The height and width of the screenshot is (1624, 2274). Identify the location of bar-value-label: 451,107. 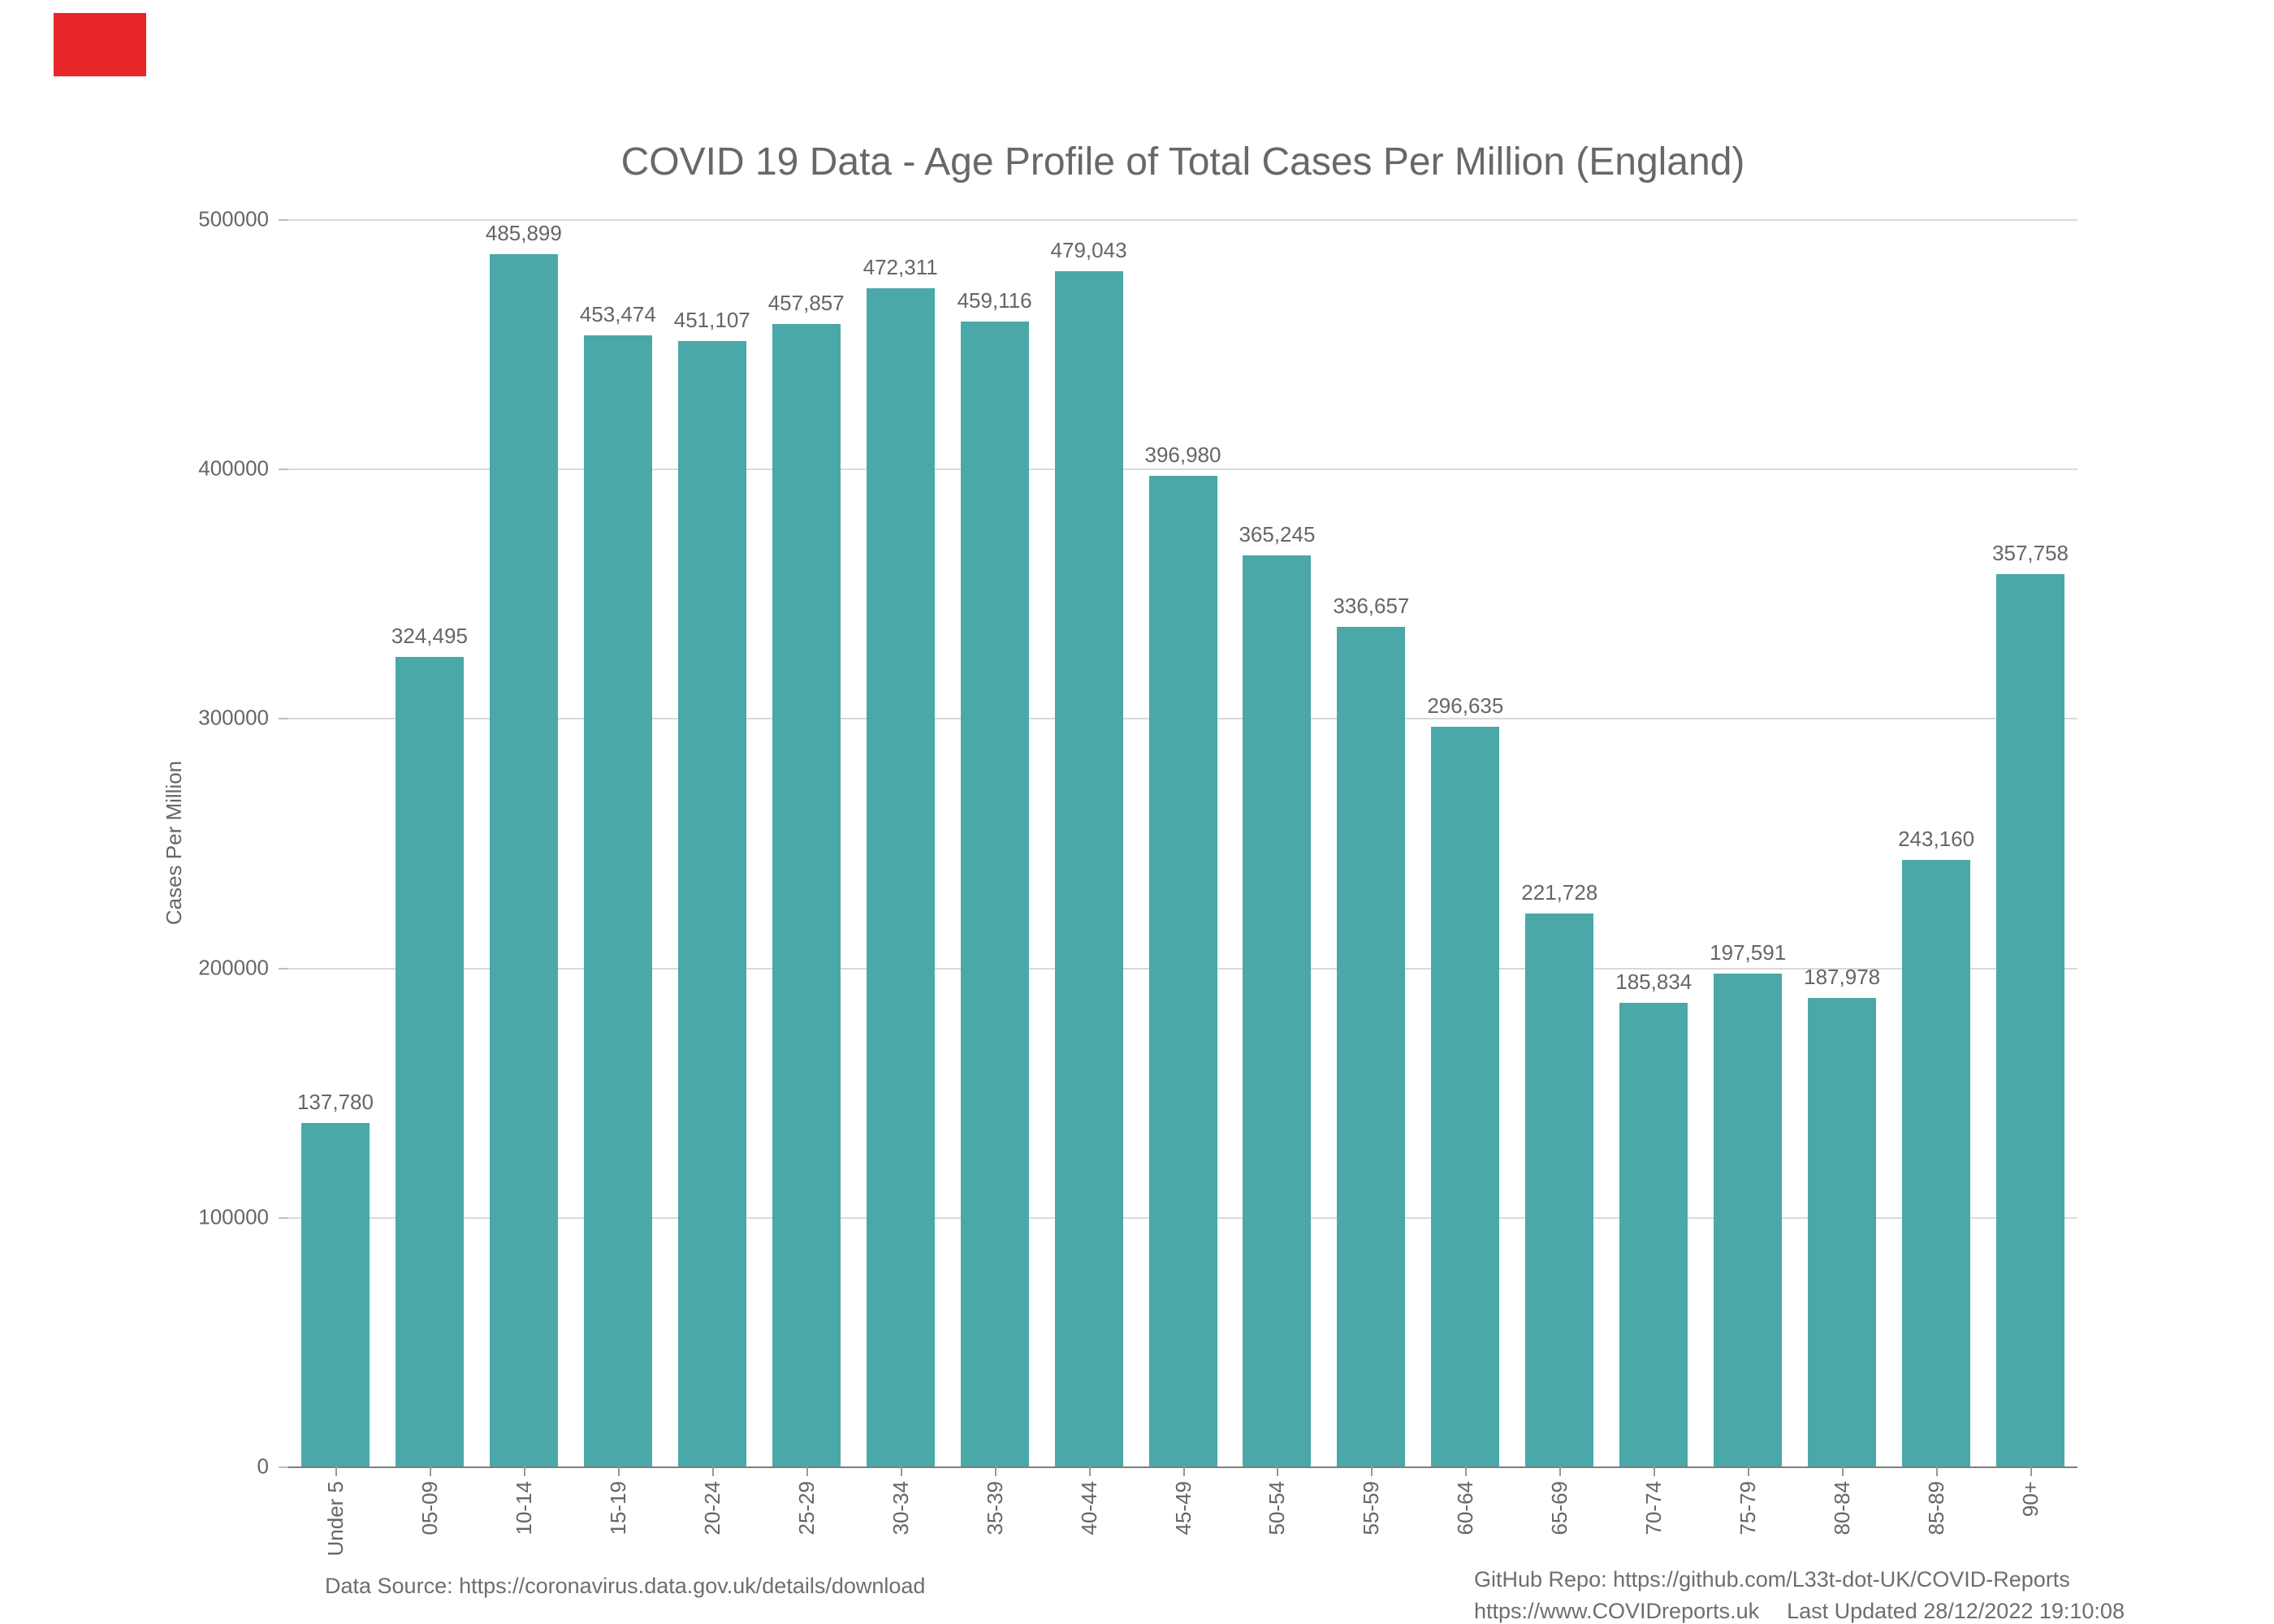
(712, 321).